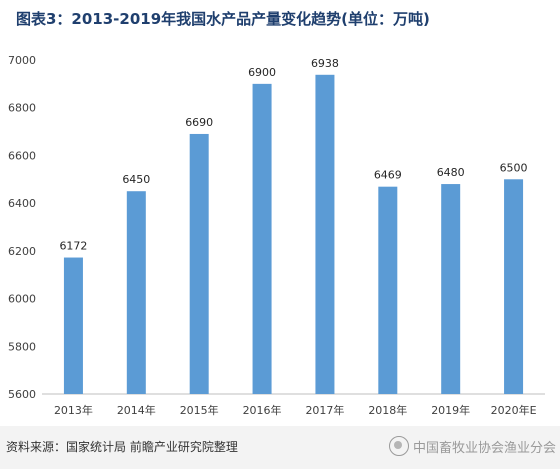  What do you see at coordinates (514, 167) in the screenshot?
I see `data-label: 6500` at bounding box center [514, 167].